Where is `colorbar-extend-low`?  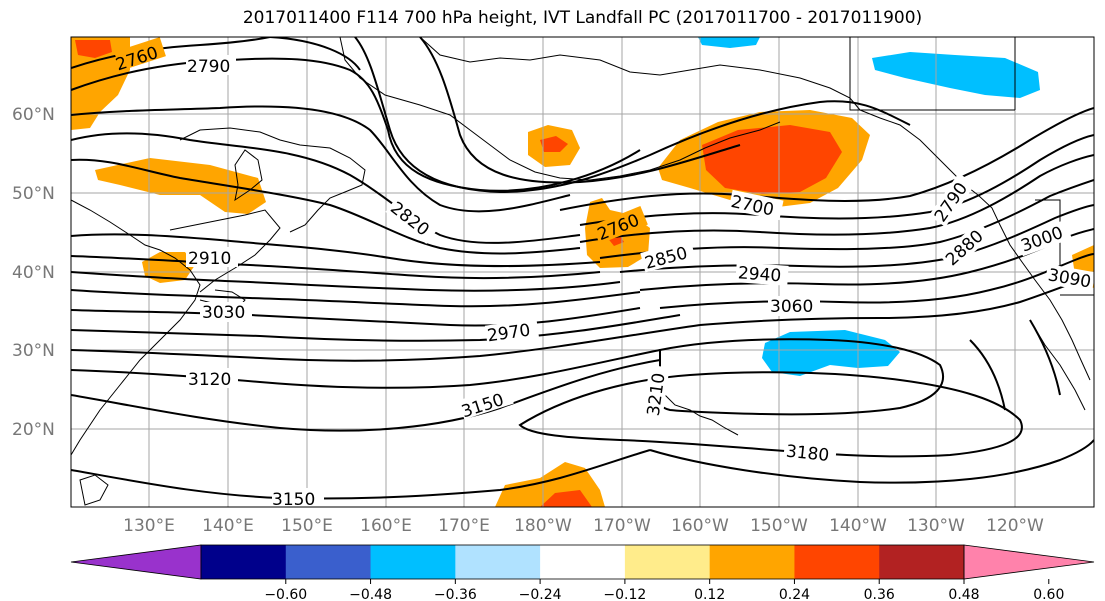 colorbar-extend-low is located at coordinates (136, 562).